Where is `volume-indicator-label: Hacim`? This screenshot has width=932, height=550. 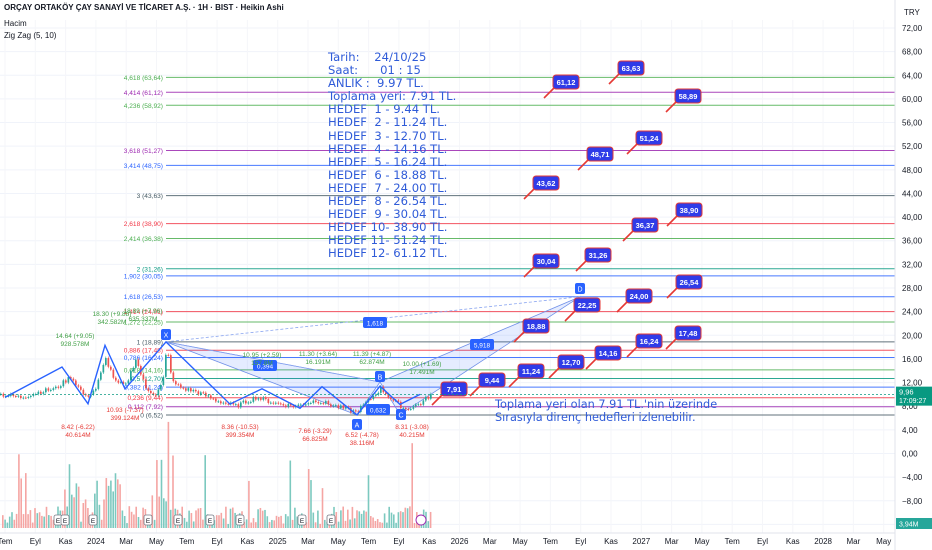
volume-indicator-label: Hacim is located at coordinates (15, 23).